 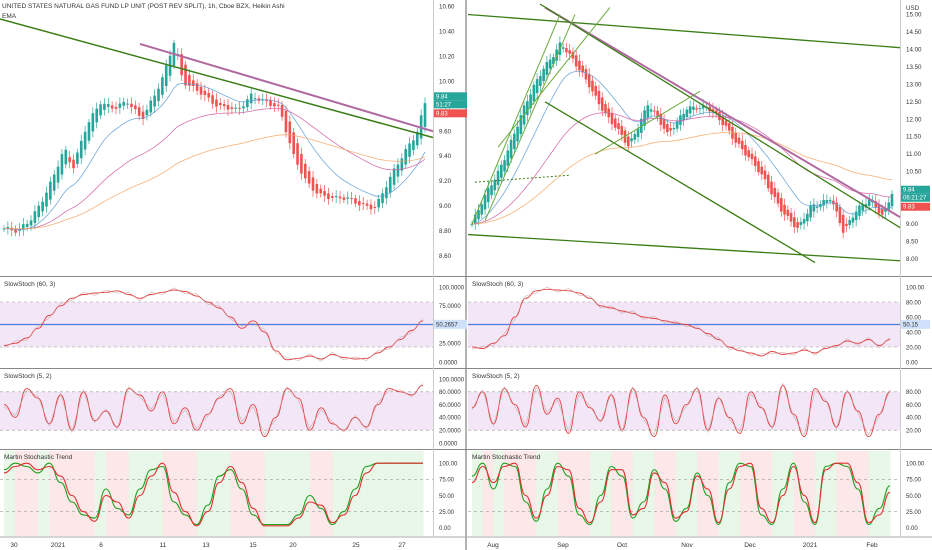 I want to click on y-tick-label: 9.40, so click(x=445, y=156).